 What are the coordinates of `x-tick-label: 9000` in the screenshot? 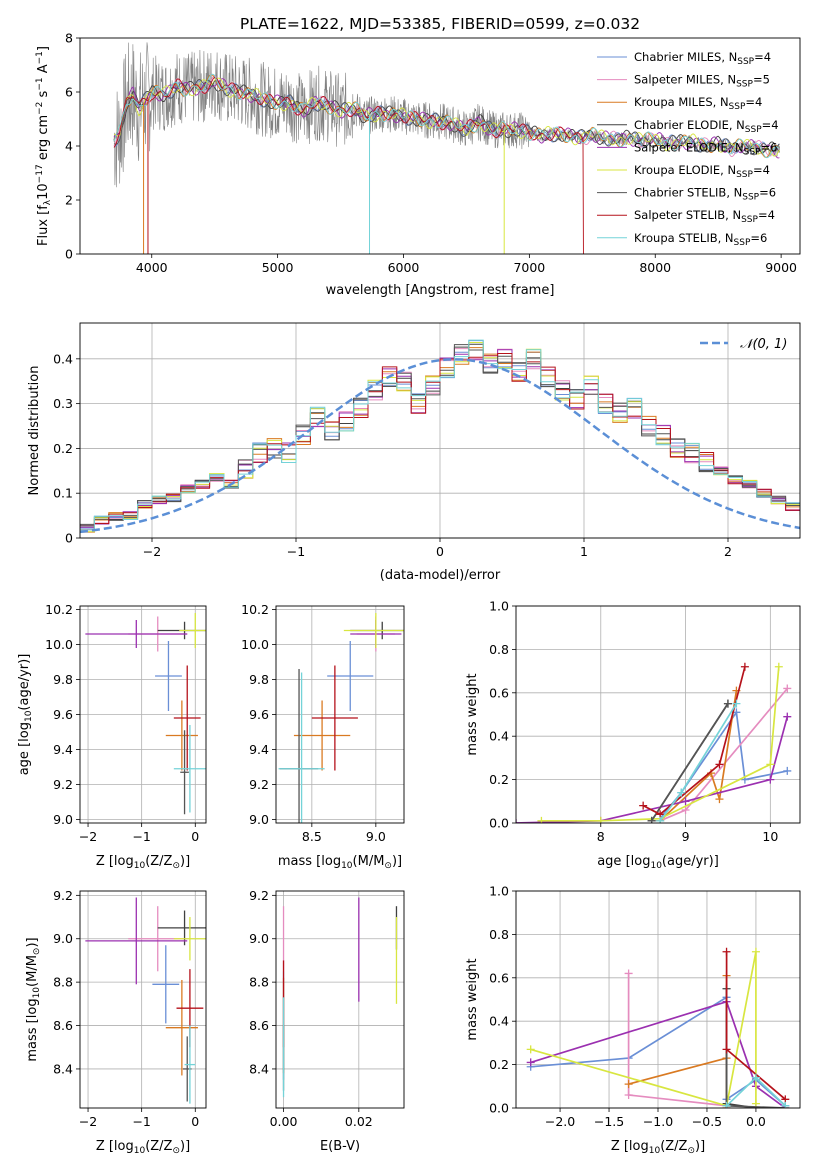 It's located at (781, 267).